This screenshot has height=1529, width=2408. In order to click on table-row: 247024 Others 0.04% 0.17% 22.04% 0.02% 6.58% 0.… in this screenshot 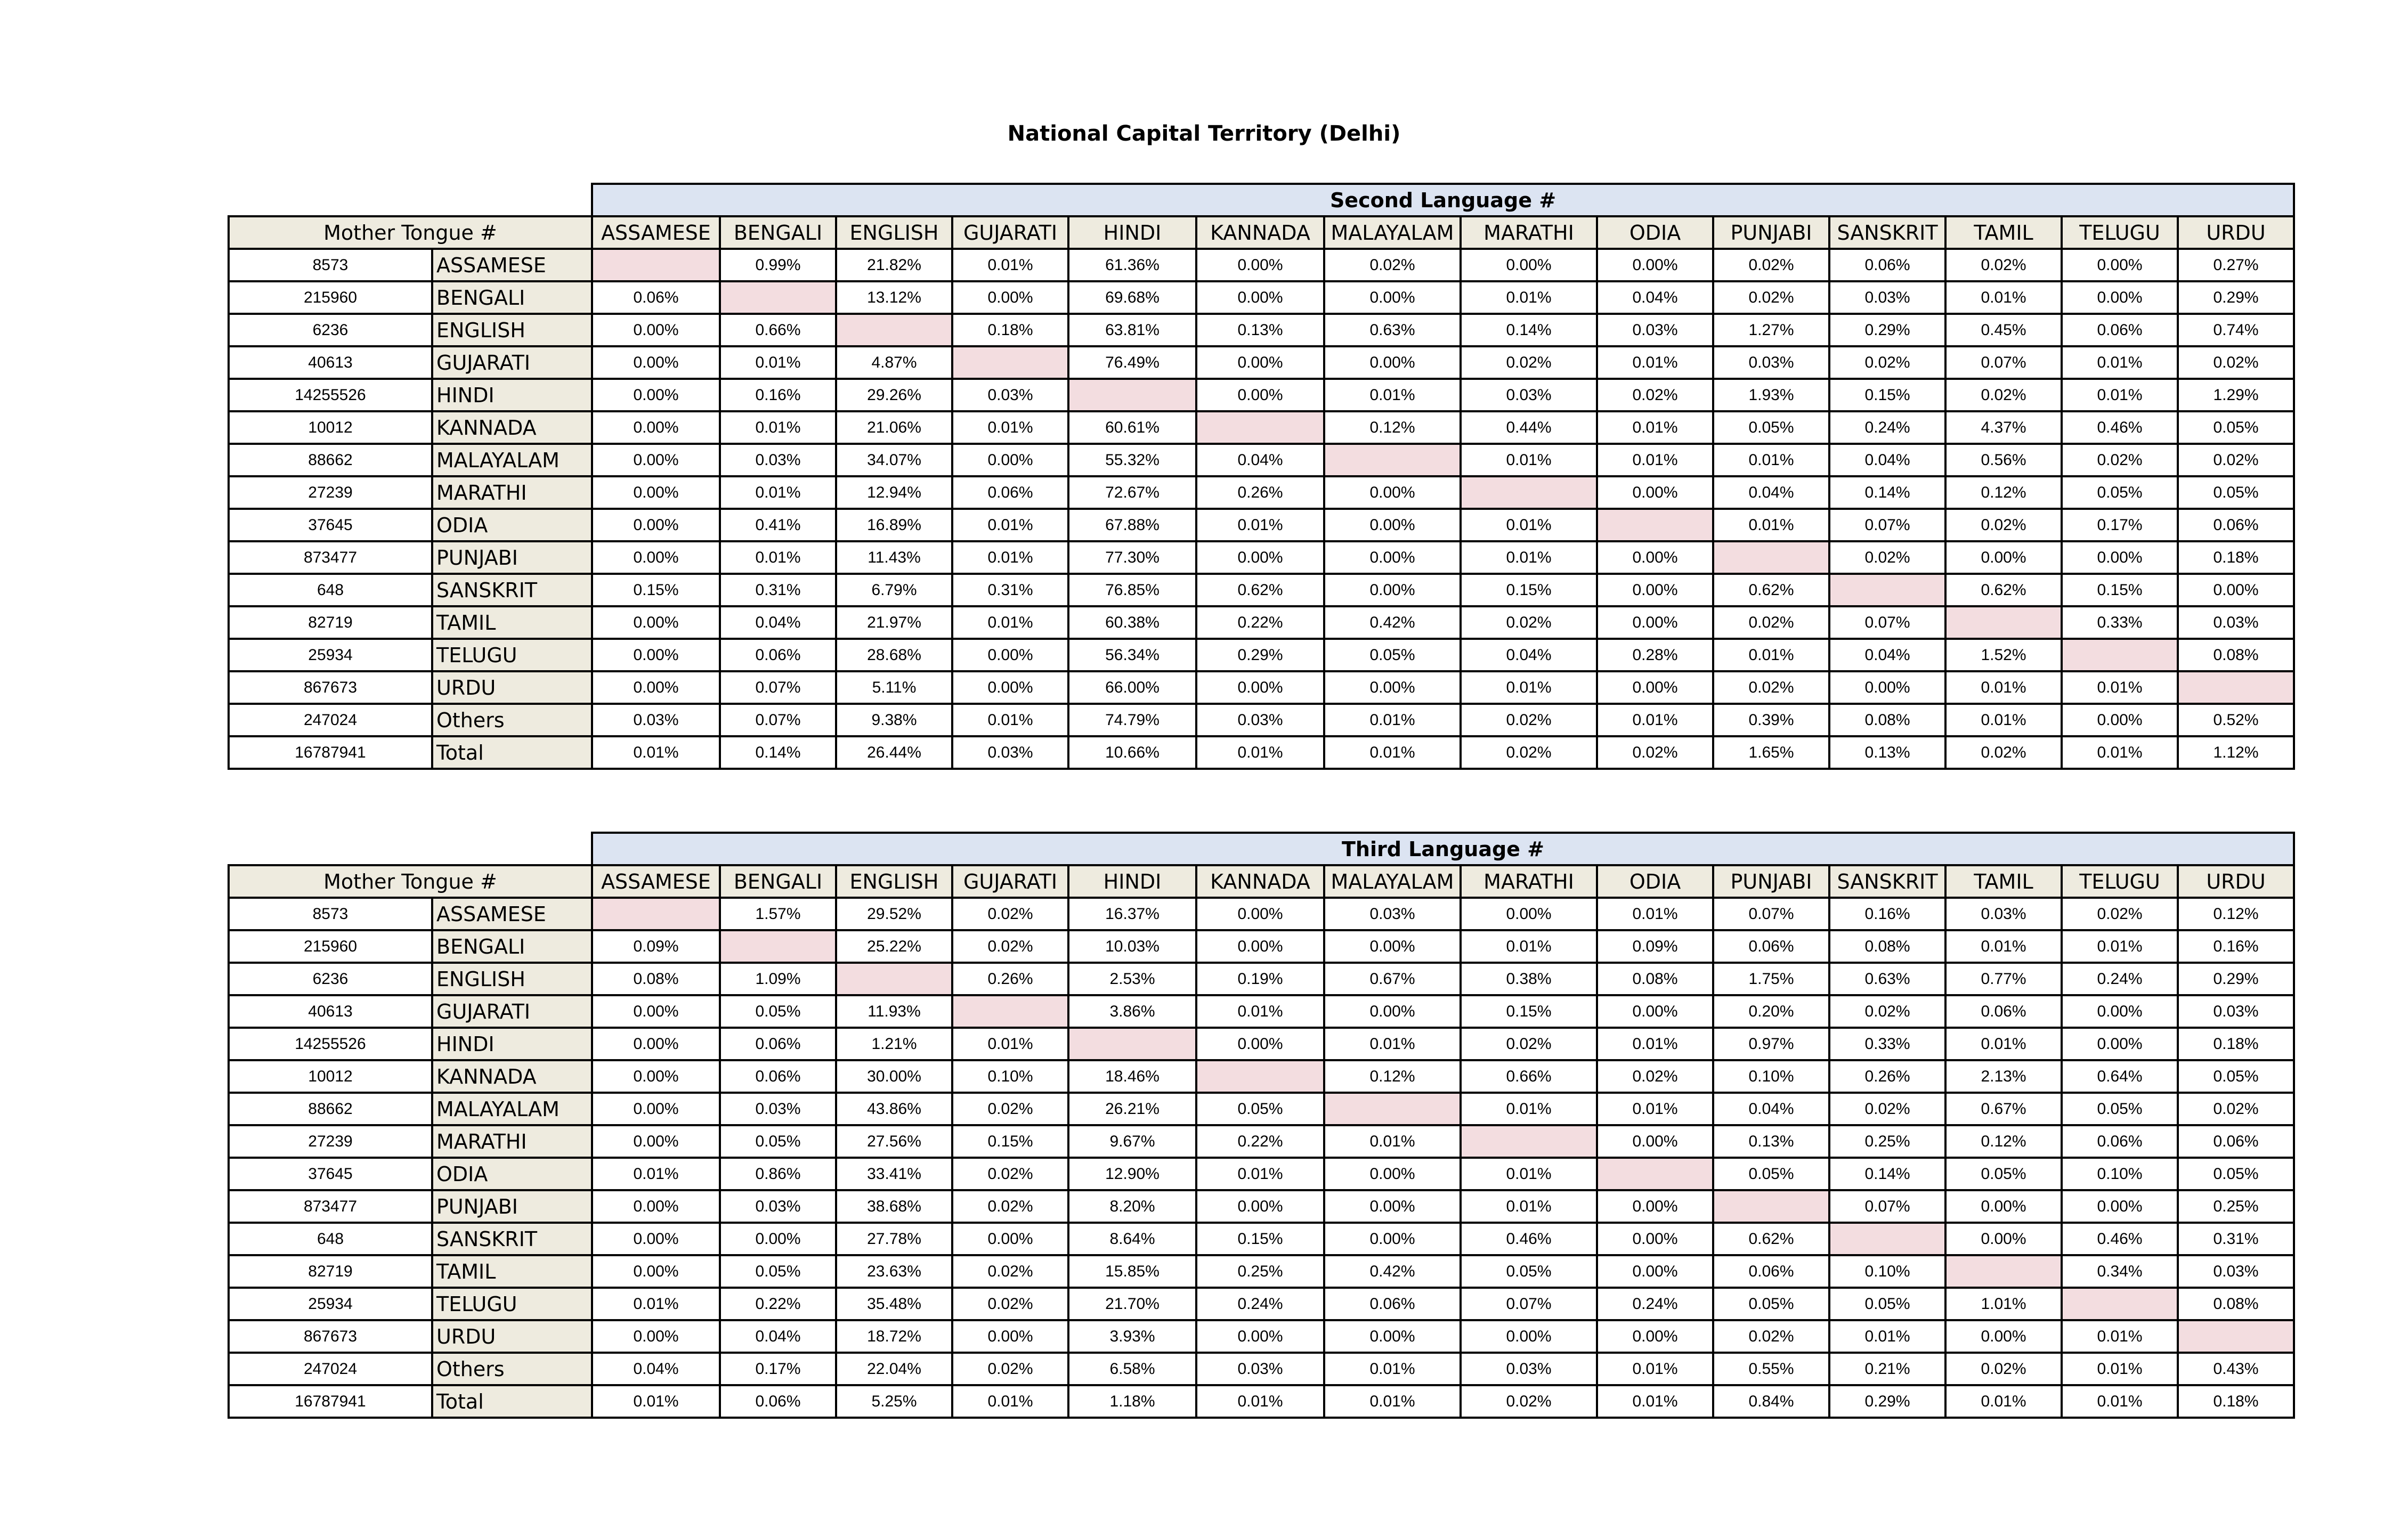, I will do `click(1261, 1369)`.